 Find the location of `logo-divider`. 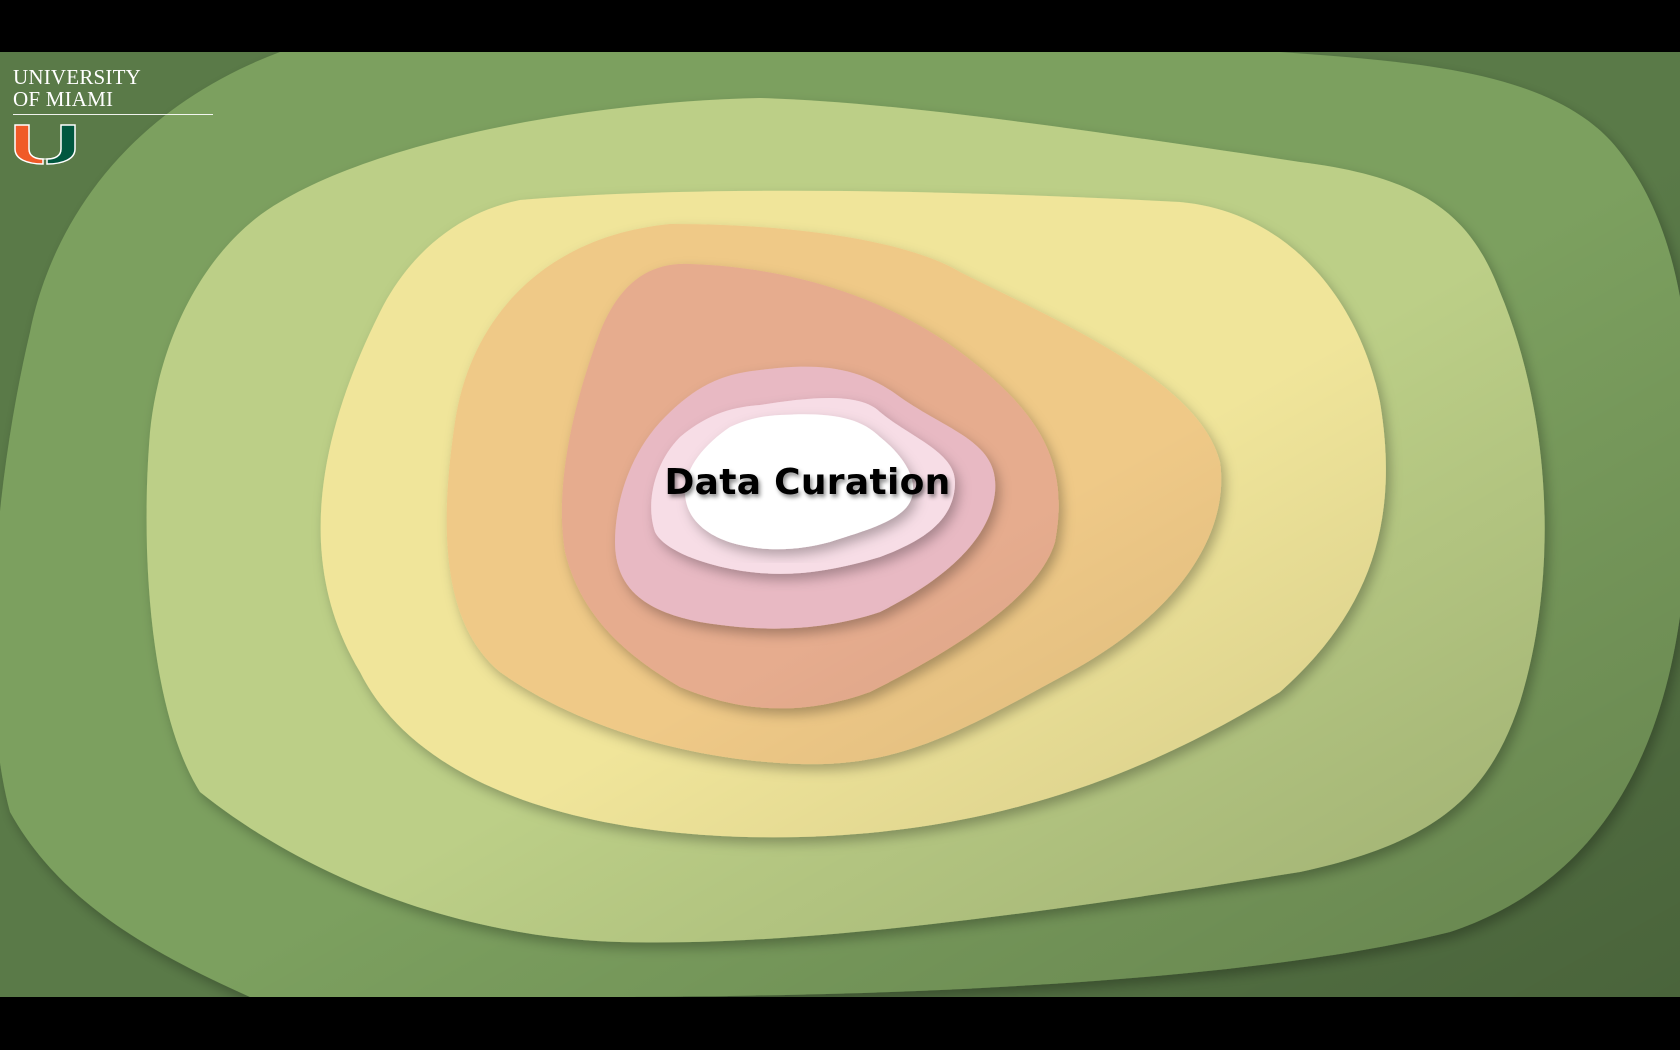

logo-divider is located at coordinates (113, 114).